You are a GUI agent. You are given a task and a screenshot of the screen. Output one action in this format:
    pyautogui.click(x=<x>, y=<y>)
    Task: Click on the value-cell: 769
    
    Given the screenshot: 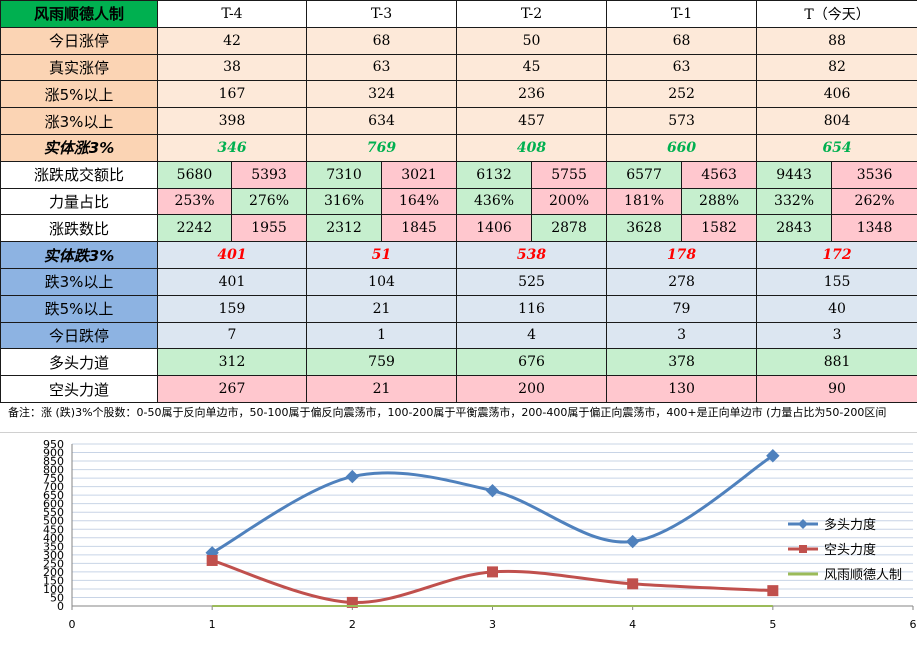 What is the action you would take?
    pyautogui.click(x=382, y=147)
    